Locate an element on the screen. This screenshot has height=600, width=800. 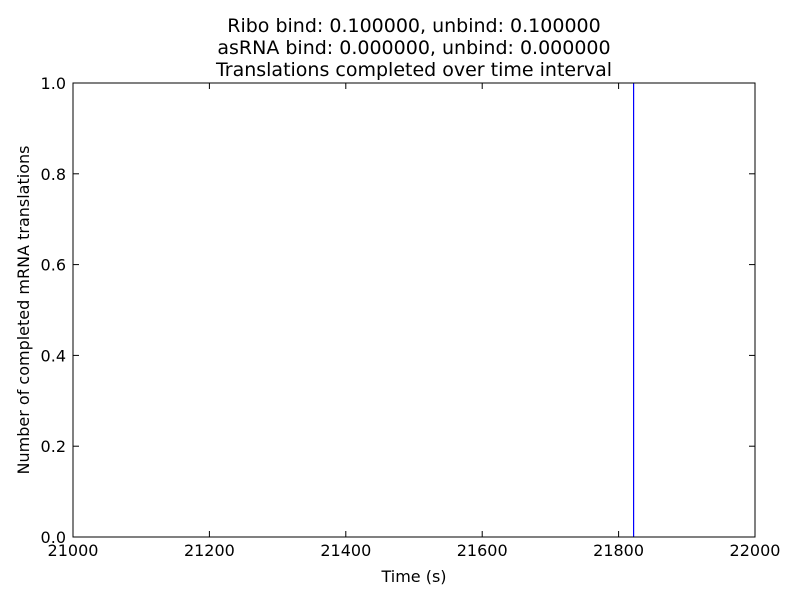
y-tick-label: 0.0 is located at coordinates (53, 537).